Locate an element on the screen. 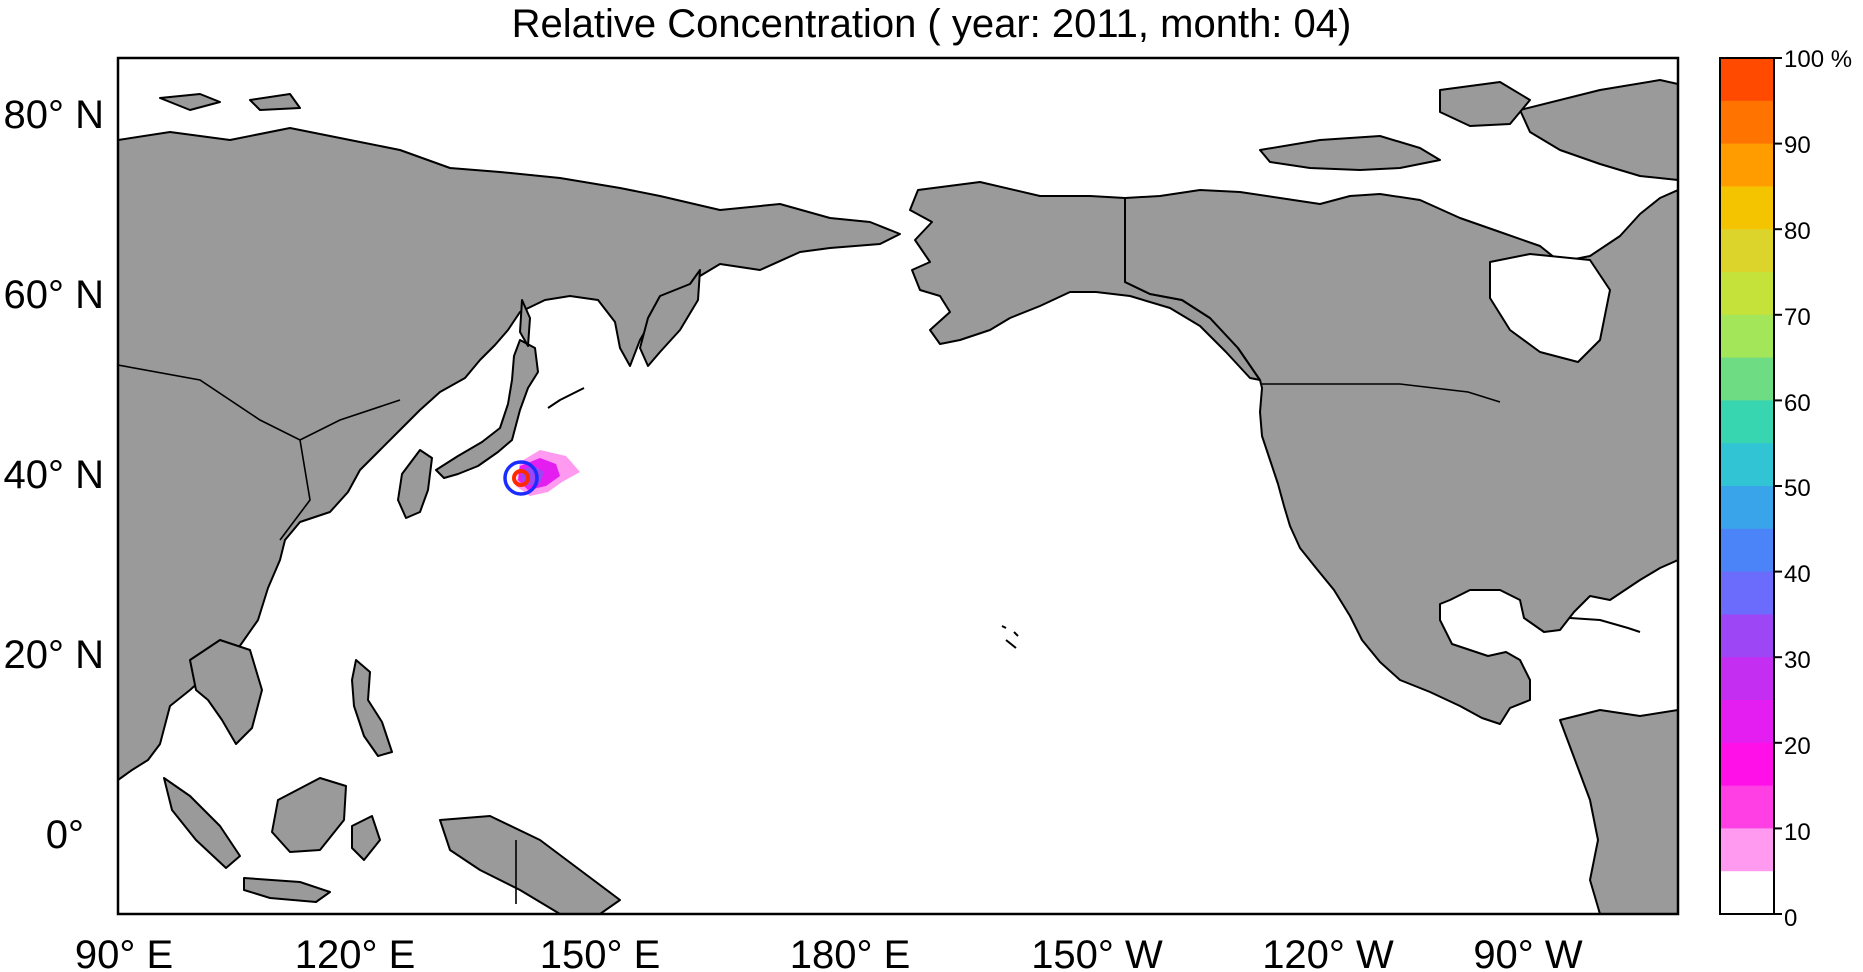  lon-tick-90e: 90° E is located at coordinates (124, 952).